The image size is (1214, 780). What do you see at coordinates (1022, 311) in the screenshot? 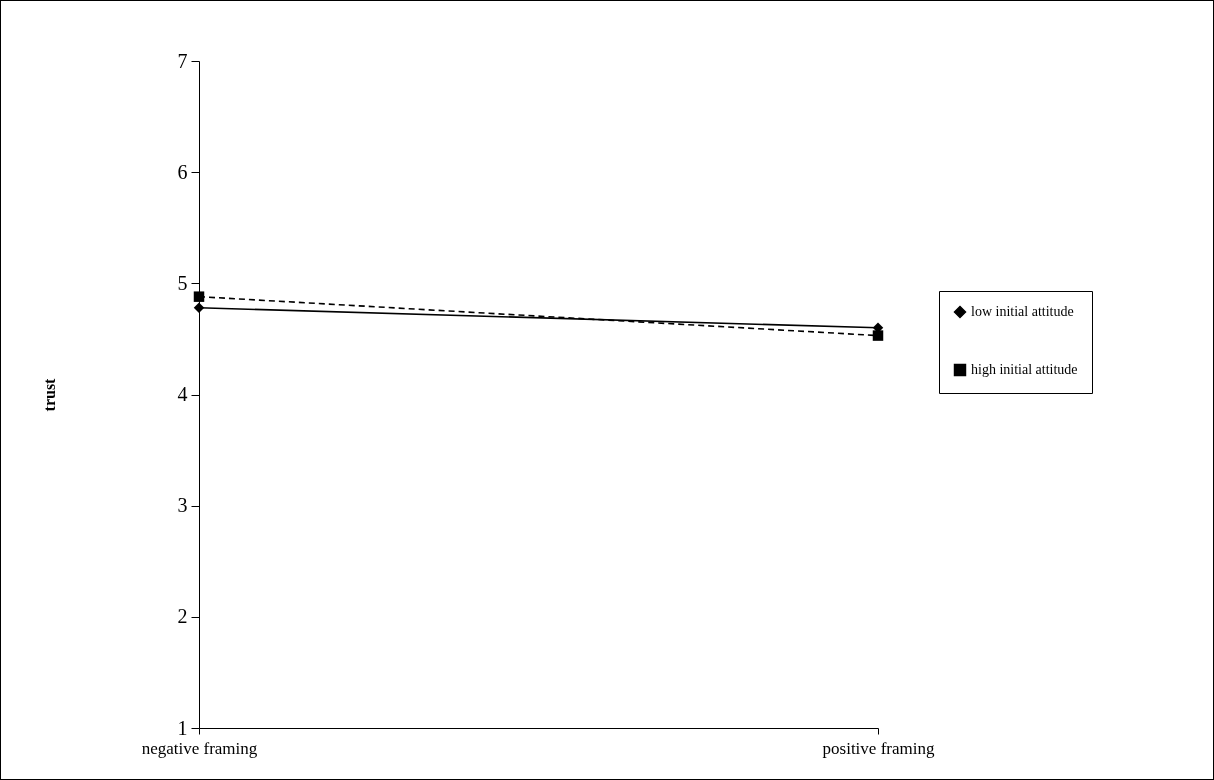
I see `legend-label: low initial attitude` at bounding box center [1022, 311].